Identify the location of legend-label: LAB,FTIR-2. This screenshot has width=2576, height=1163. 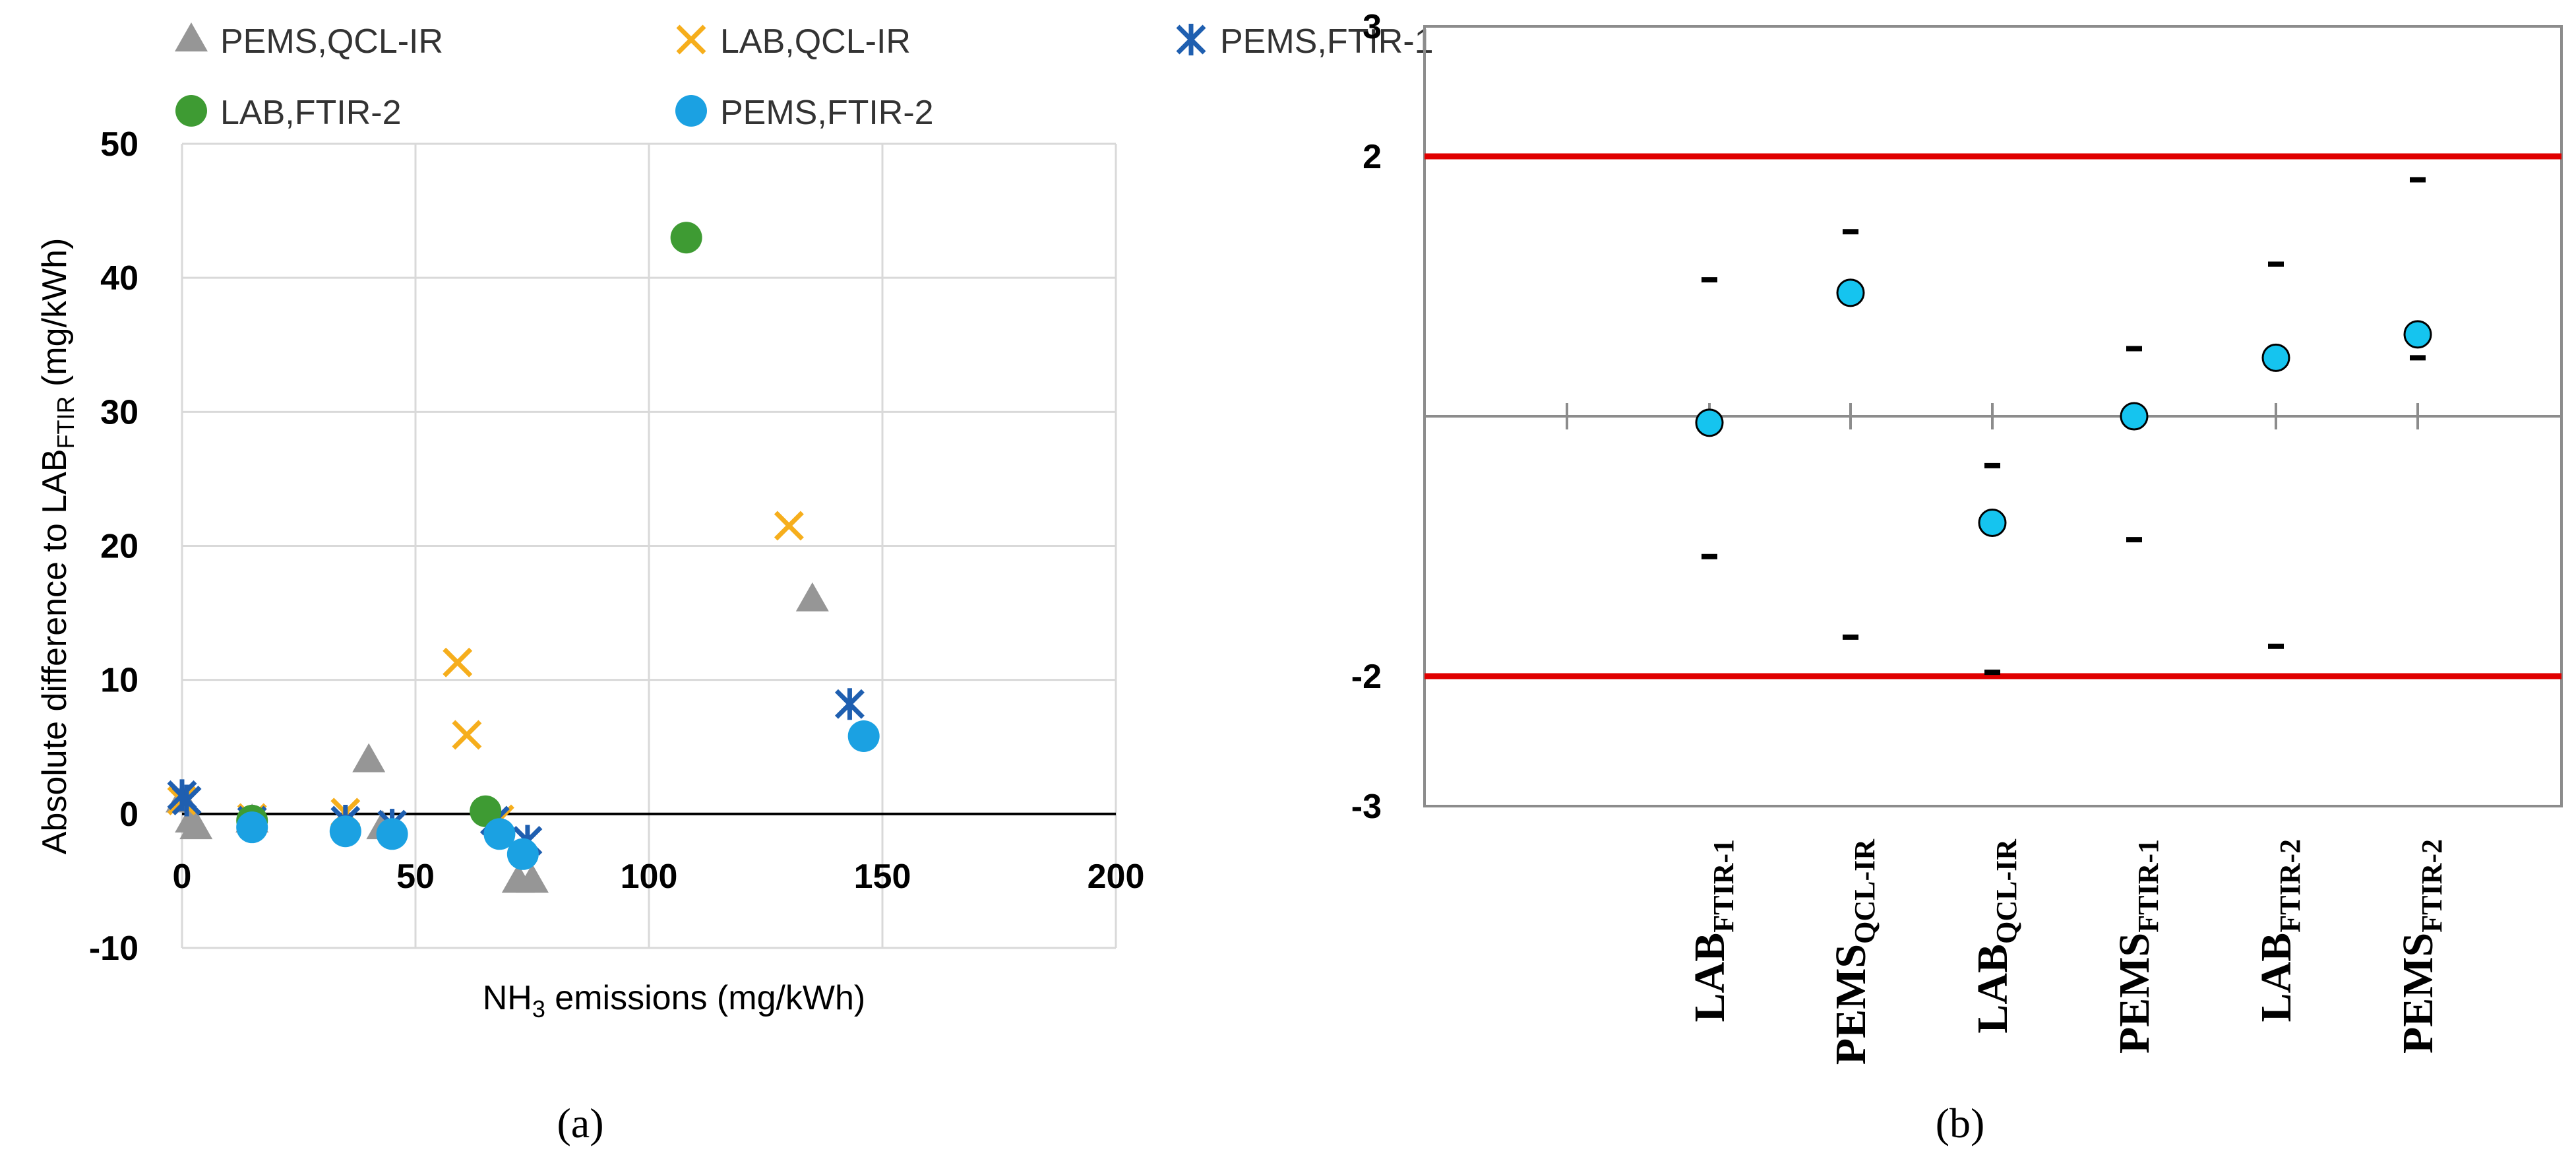
(311, 113).